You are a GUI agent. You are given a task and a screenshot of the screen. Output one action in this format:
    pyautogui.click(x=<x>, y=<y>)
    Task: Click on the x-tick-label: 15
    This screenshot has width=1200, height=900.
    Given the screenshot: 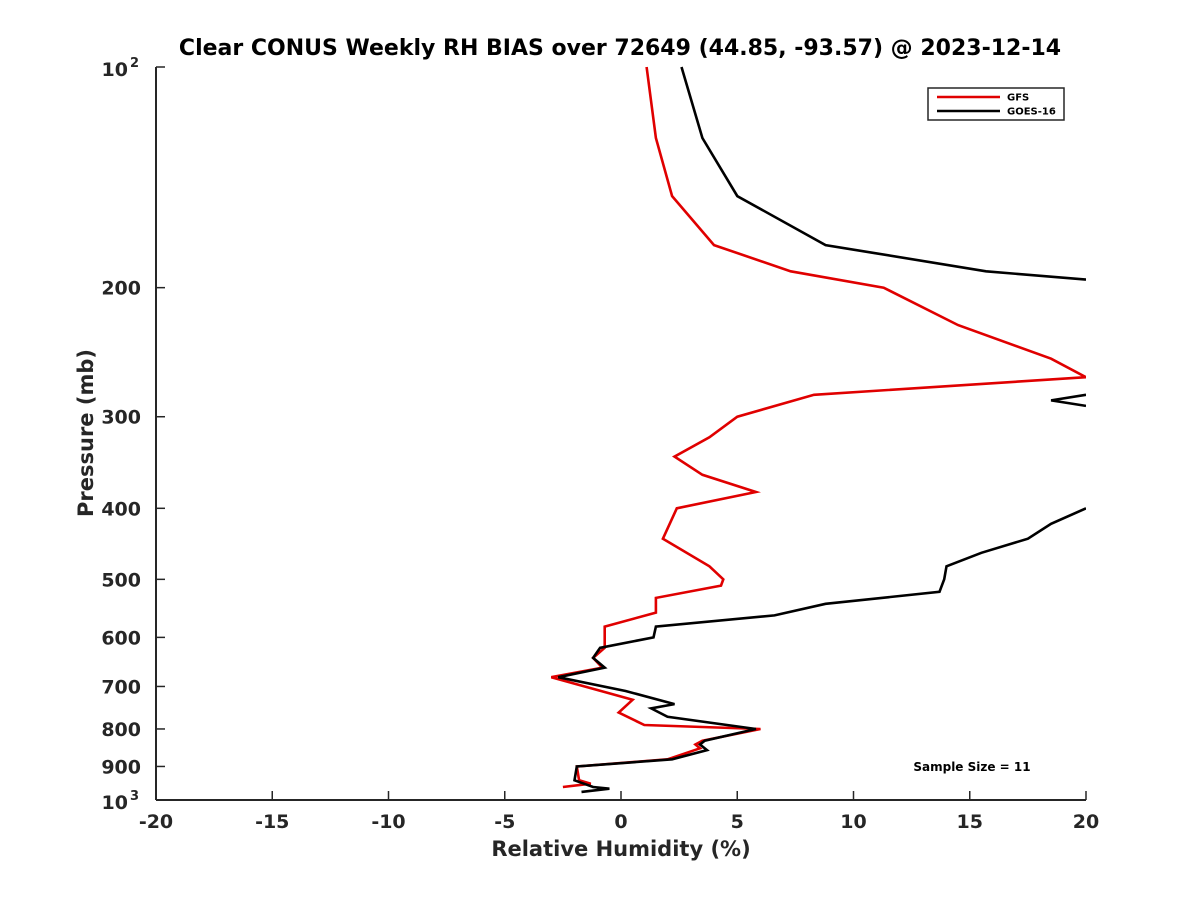 What is the action you would take?
    pyautogui.click(x=970, y=822)
    